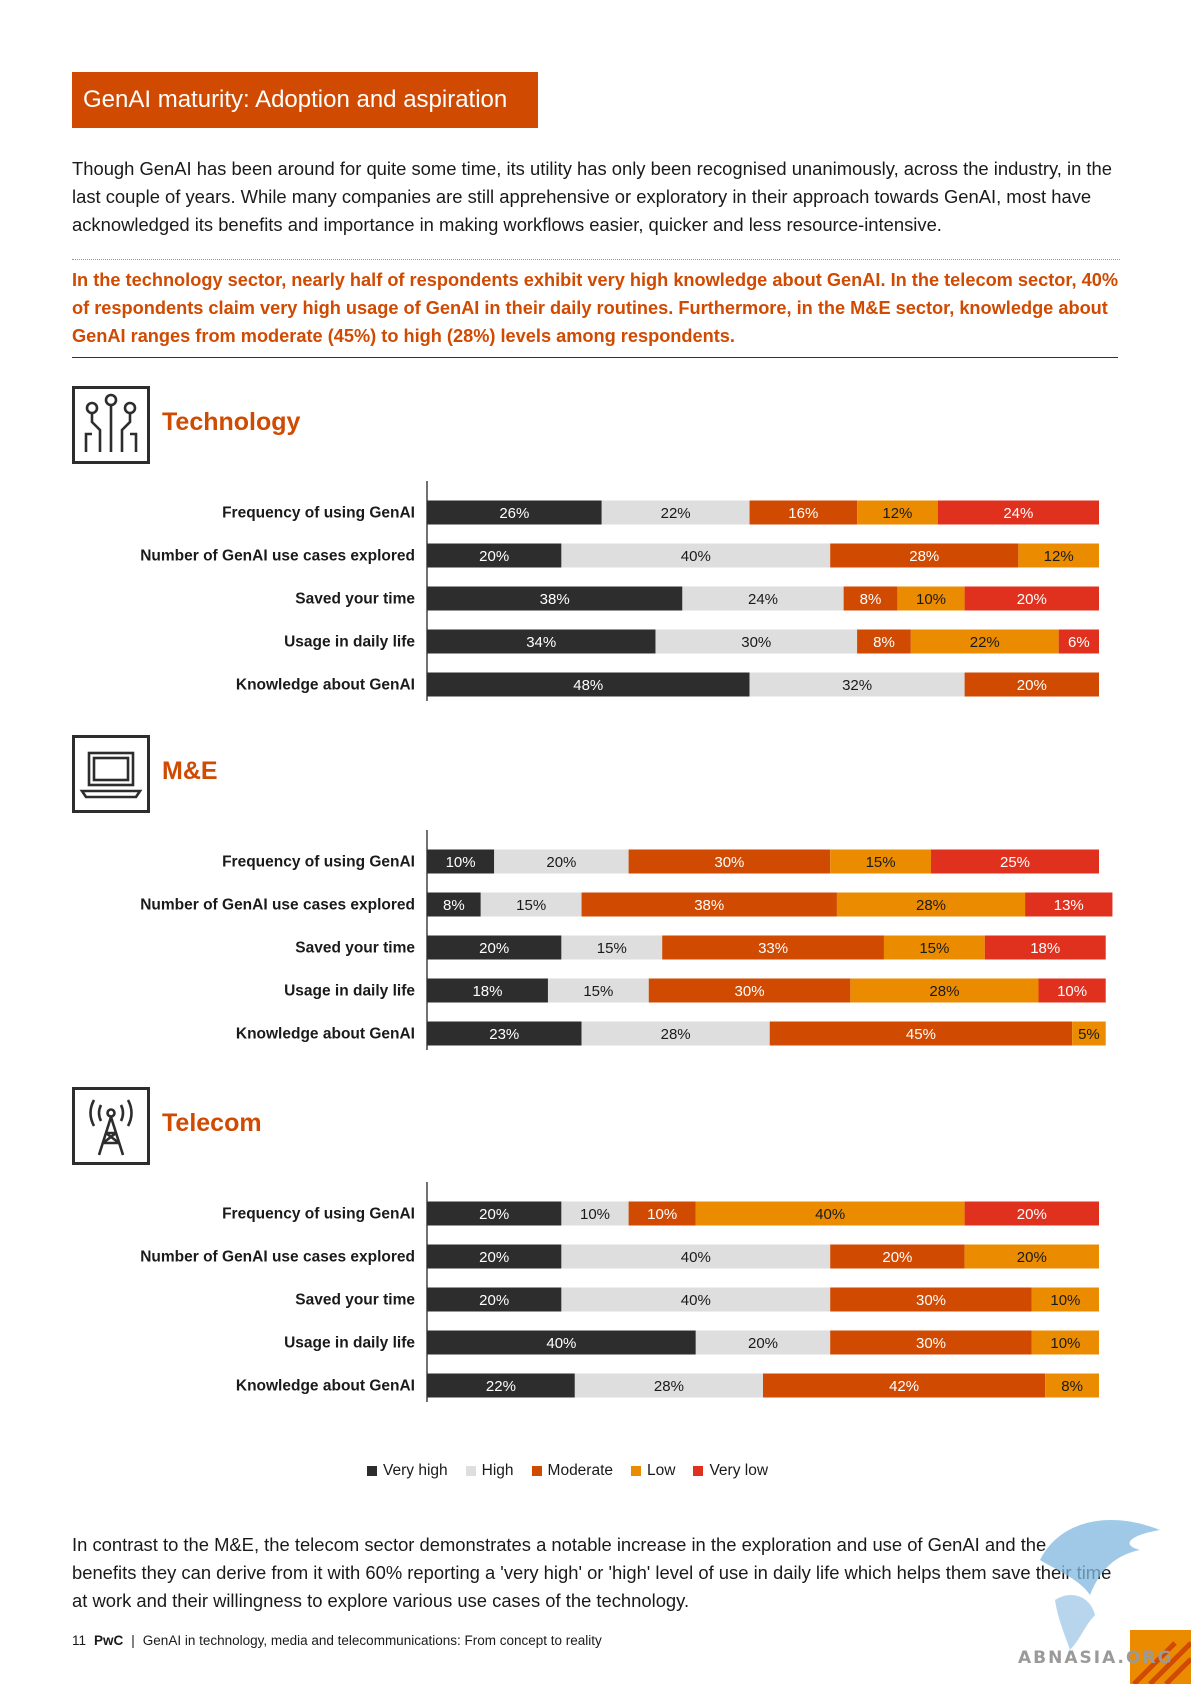 This screenshot has height=1684, width=1191. Describe the element at coordinates (661, 1470) in the screenshot. I see `legend-label: Low` at that location.